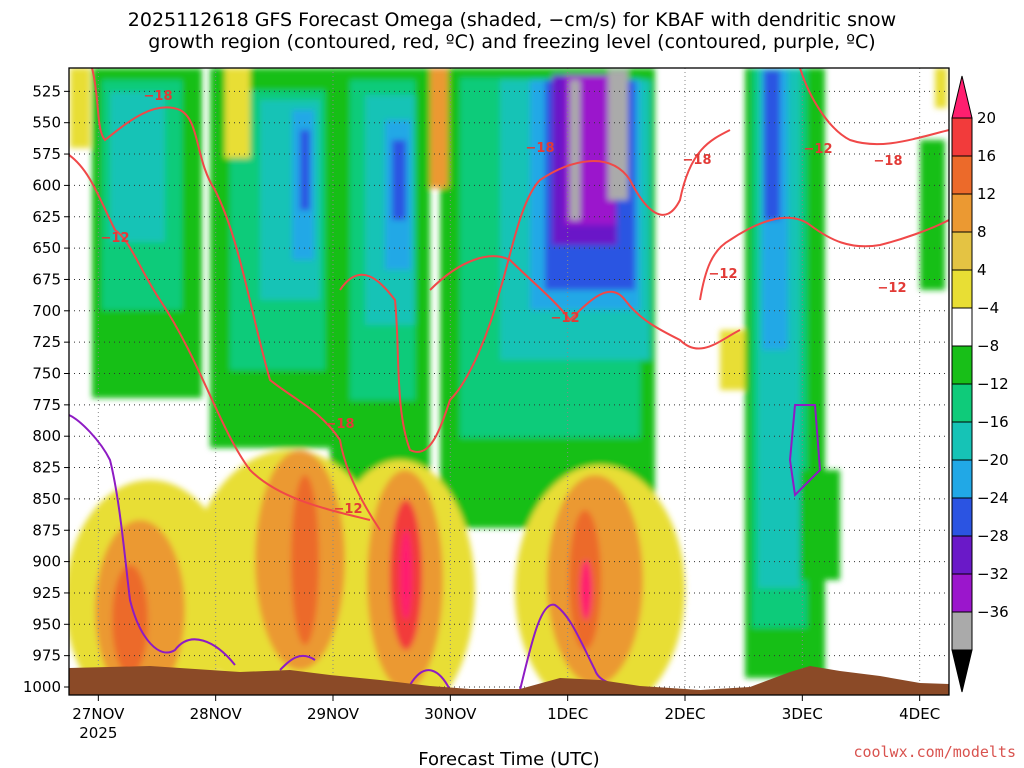 This screenshot has width=1024, height=768. Describe the element at coordinates (46, 154) in the screenshot. I see `y-tick-label: 575` at that location.